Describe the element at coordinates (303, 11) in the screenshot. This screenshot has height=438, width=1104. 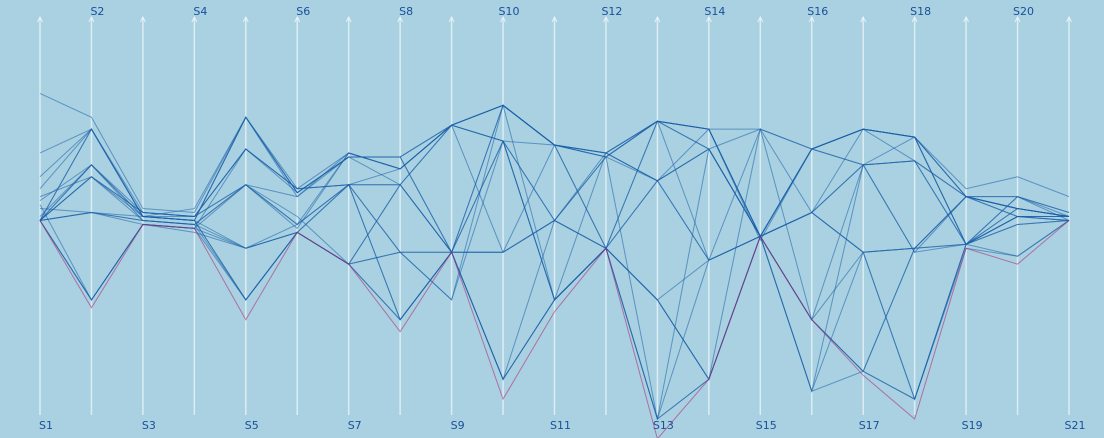
I see `axis-label: S6` at that location.